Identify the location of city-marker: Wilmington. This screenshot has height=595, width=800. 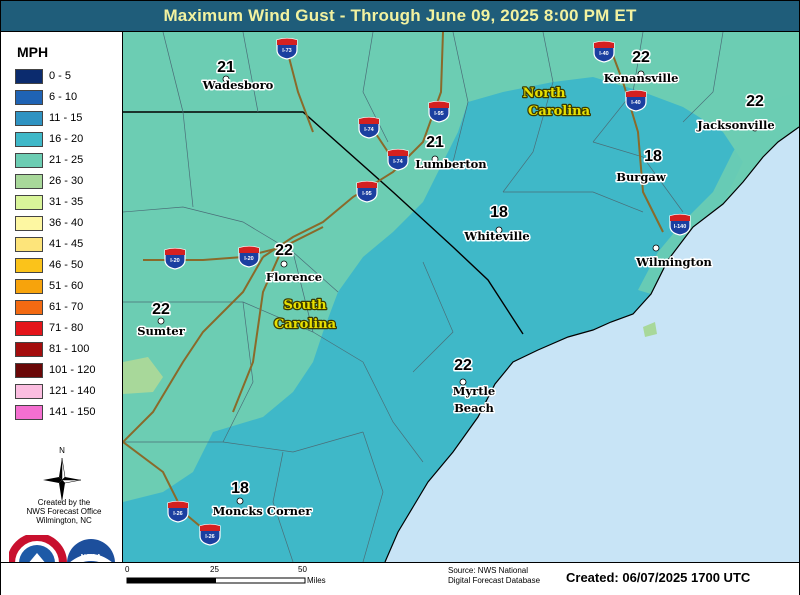
(674, 257).